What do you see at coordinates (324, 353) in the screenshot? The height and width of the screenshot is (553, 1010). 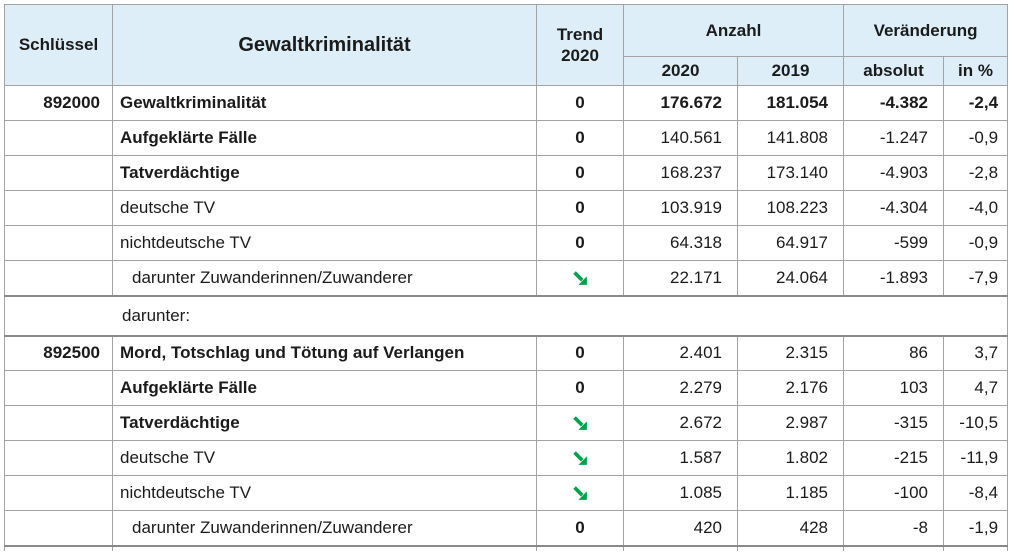 I see `cell-label: Mord, Totschlag und Tötung auf Verlangen` at bounding box center [324, 353].